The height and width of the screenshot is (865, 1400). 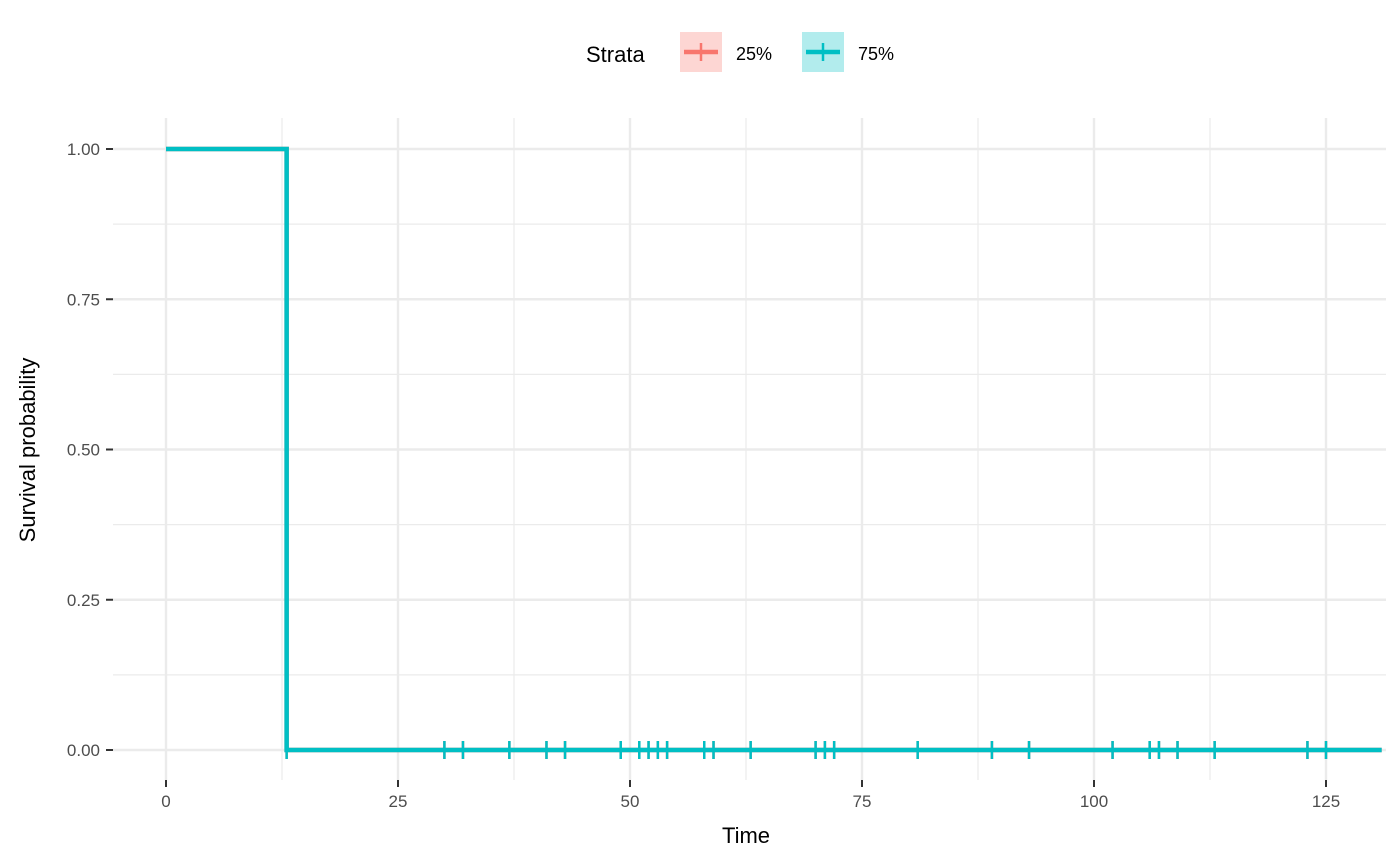 What do you see at coordinates (876, 54) in the screenshot?
I see `legend-label: 75%` at bounding box center [876, 54].